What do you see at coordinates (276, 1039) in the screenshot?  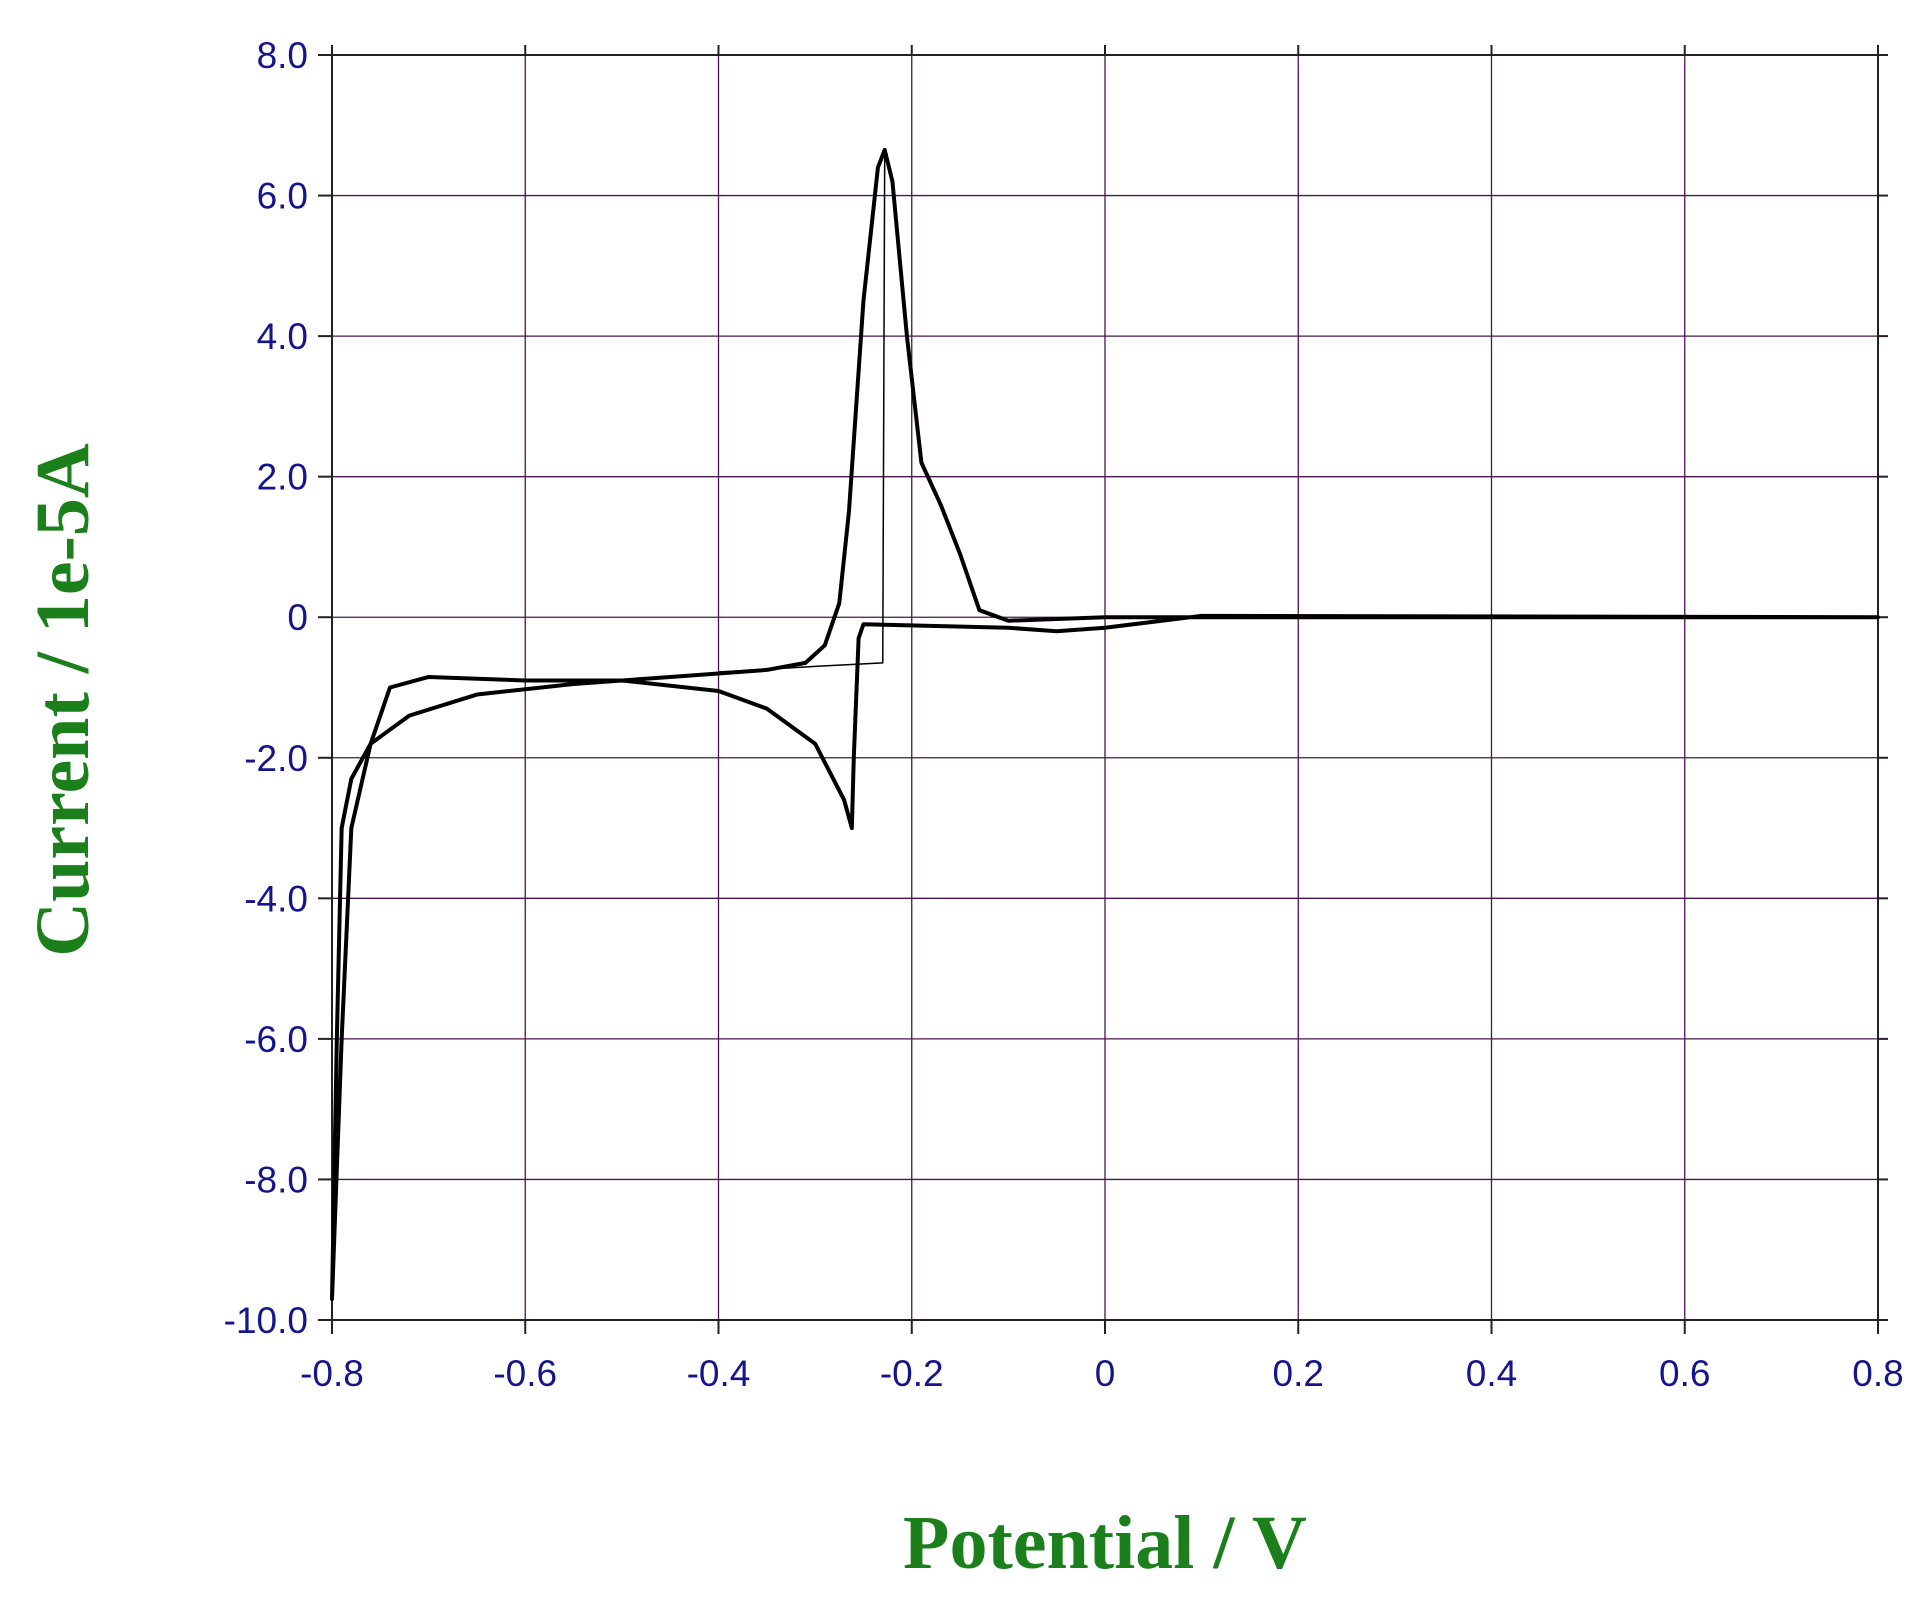 I see `y-tick-label: -6.0` at bounding box center [276, 1039].